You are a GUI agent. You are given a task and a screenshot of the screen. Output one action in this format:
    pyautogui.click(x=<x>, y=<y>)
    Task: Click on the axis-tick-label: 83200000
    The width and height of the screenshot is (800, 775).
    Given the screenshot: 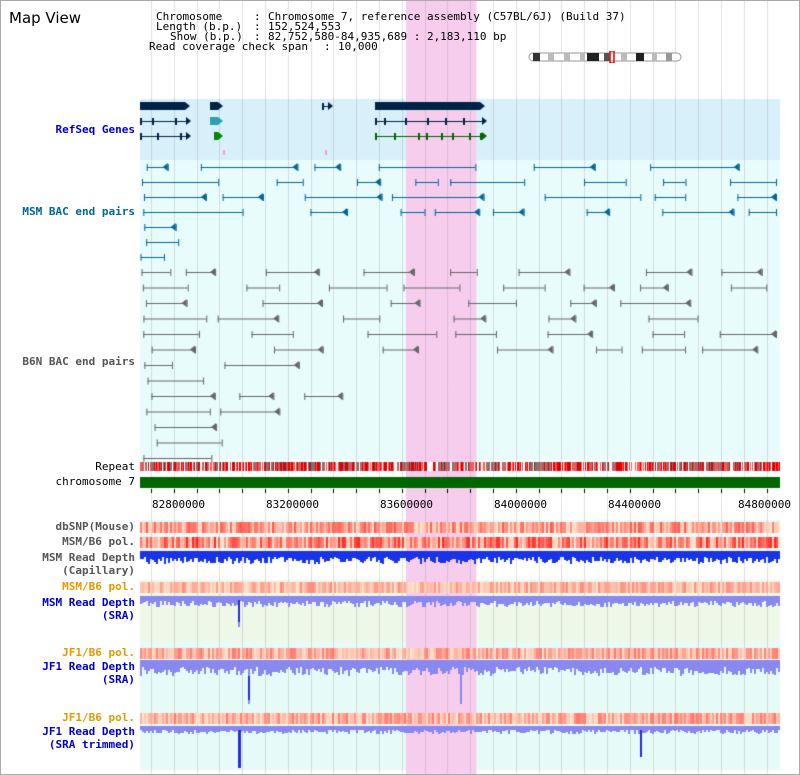 What is the action you would take?
    pyautogui.click(x=292, y=504)
    